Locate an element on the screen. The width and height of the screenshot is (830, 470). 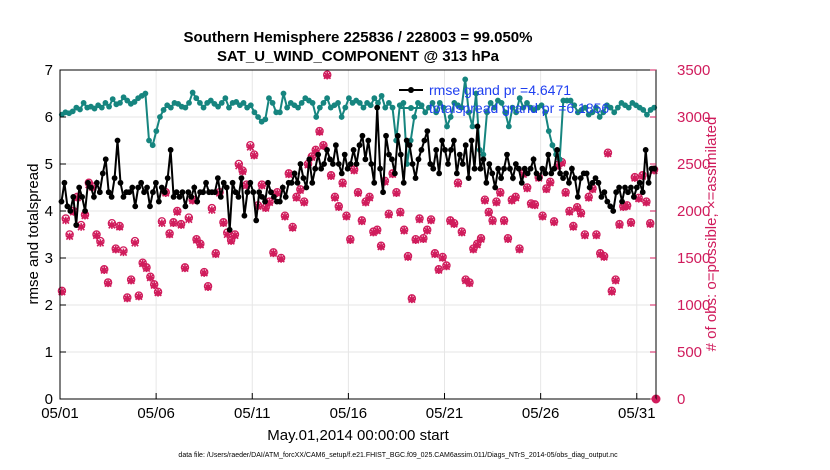
y-tick-label: 5 is located at coordinates (49, 164).